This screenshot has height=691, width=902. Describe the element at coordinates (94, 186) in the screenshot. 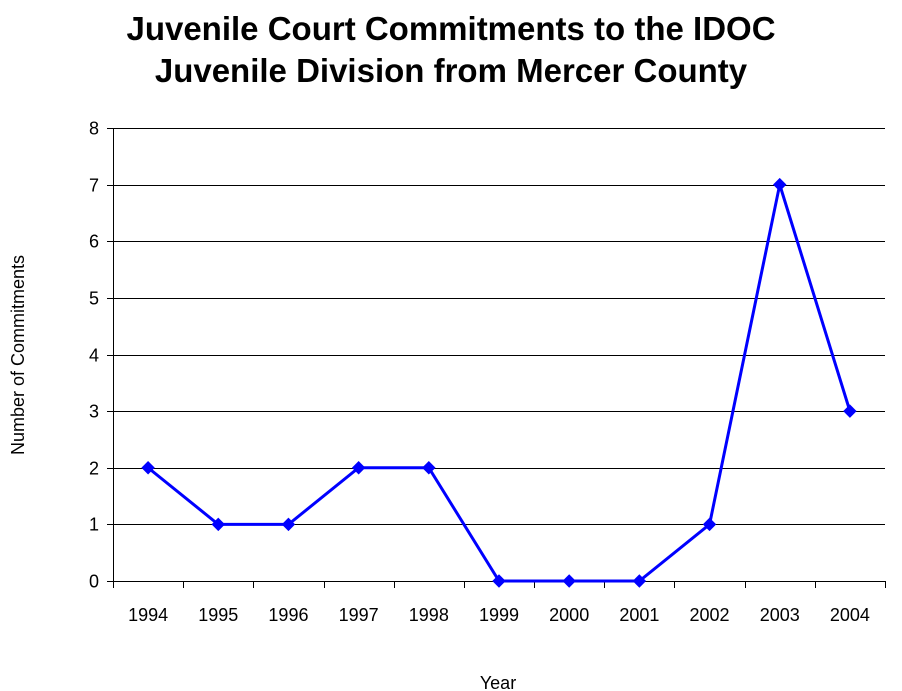

I see `y-tick-label-7: 7` at that location.